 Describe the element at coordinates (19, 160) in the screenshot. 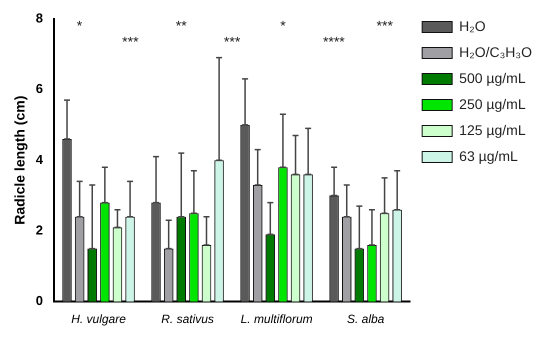

I see `y-axis-title: Radicle length (cm)` at that location.